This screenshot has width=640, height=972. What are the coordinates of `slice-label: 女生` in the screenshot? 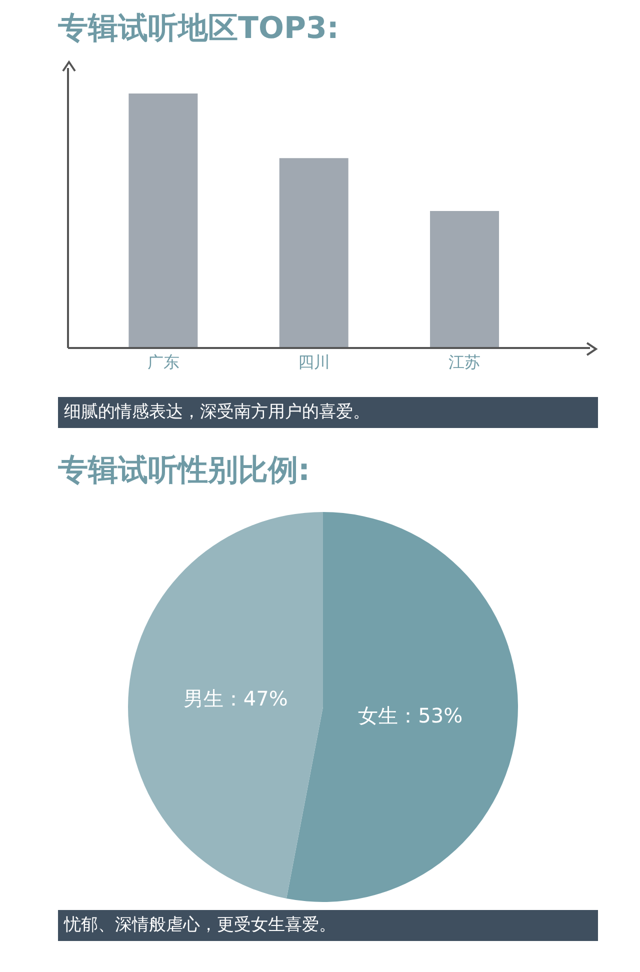 It's located at (378, 715).